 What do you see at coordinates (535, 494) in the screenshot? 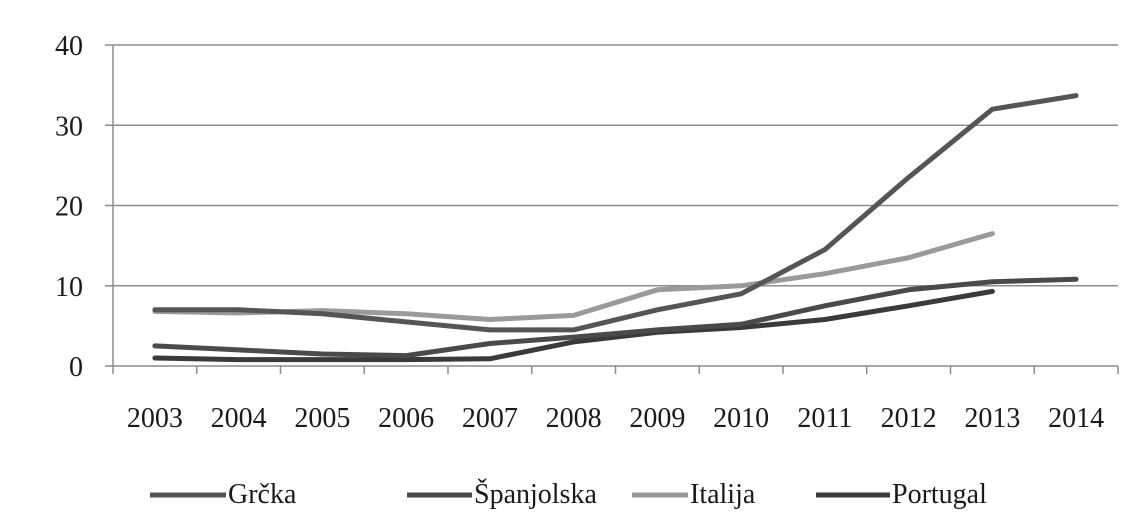
I see `legend-label: Španjolska` at bounding box center [535, 494].